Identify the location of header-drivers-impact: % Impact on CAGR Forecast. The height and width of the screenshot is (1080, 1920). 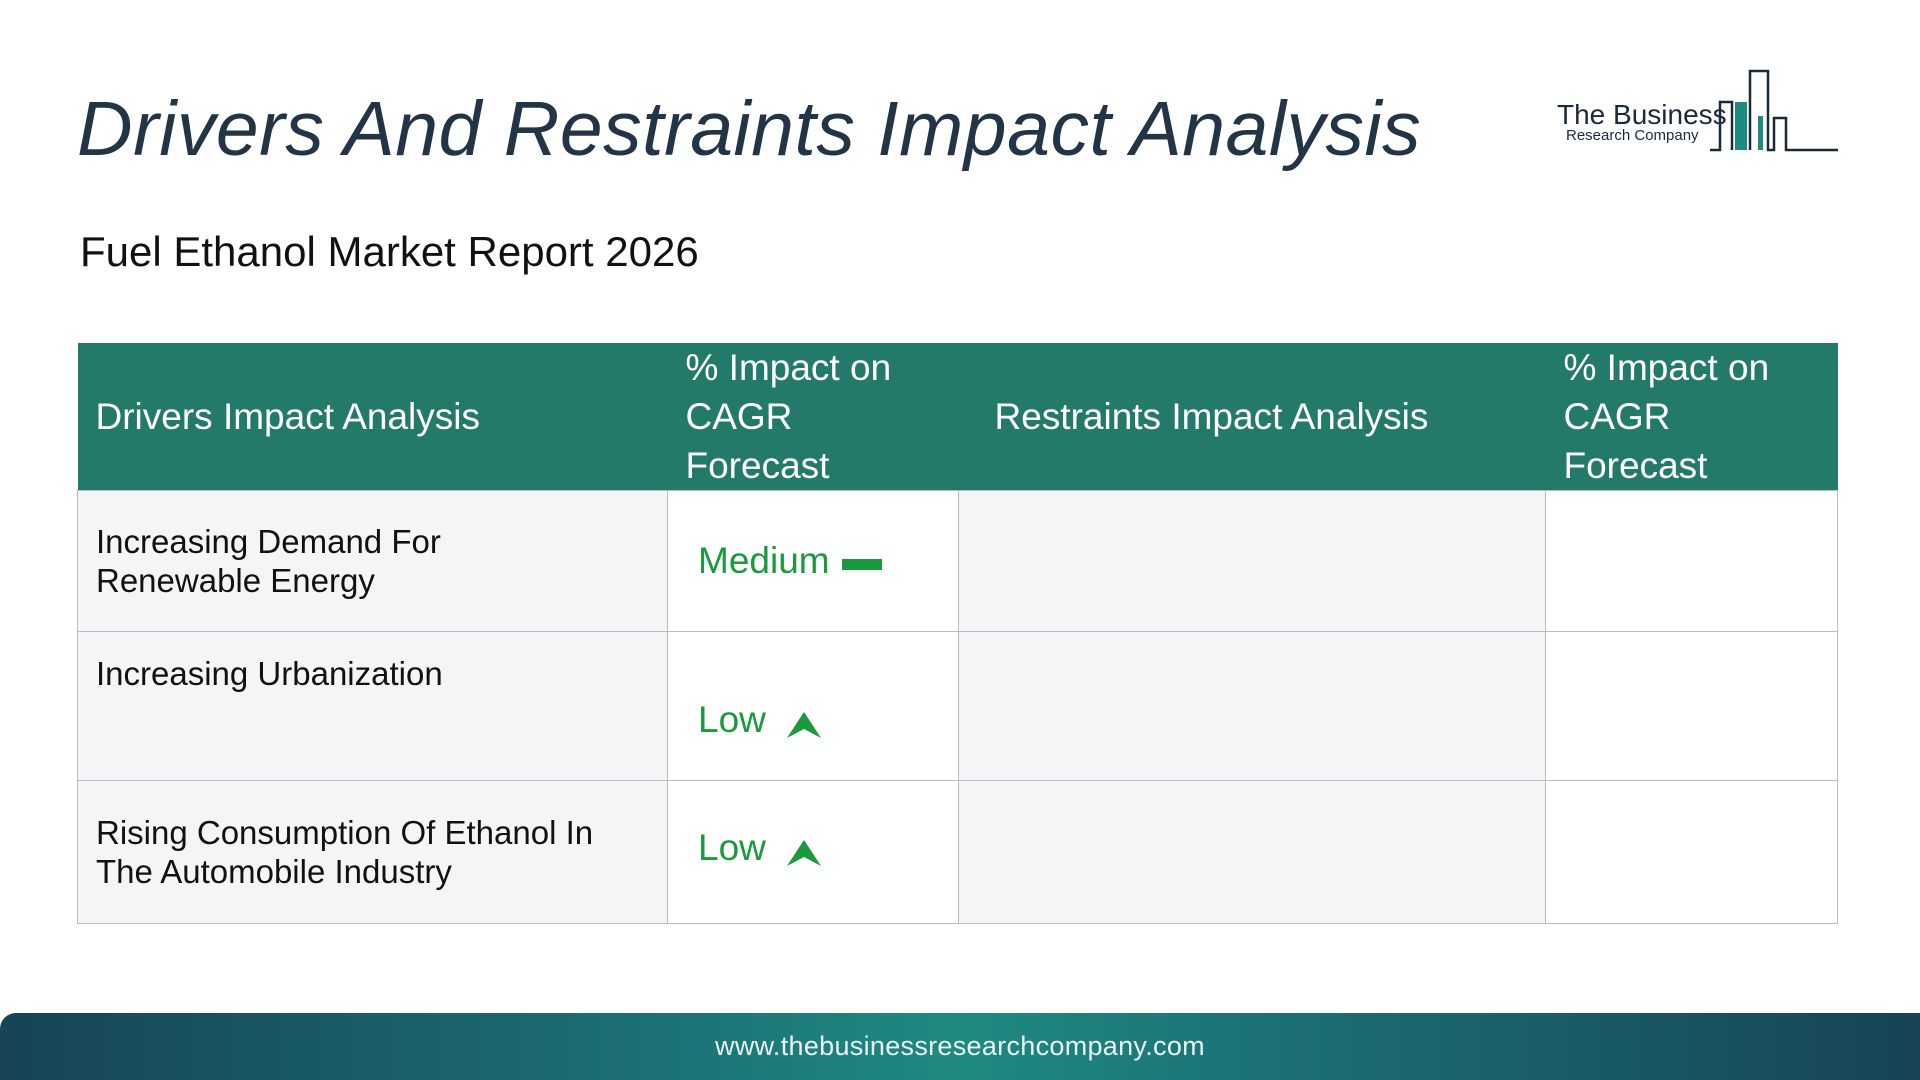
(813, 417).